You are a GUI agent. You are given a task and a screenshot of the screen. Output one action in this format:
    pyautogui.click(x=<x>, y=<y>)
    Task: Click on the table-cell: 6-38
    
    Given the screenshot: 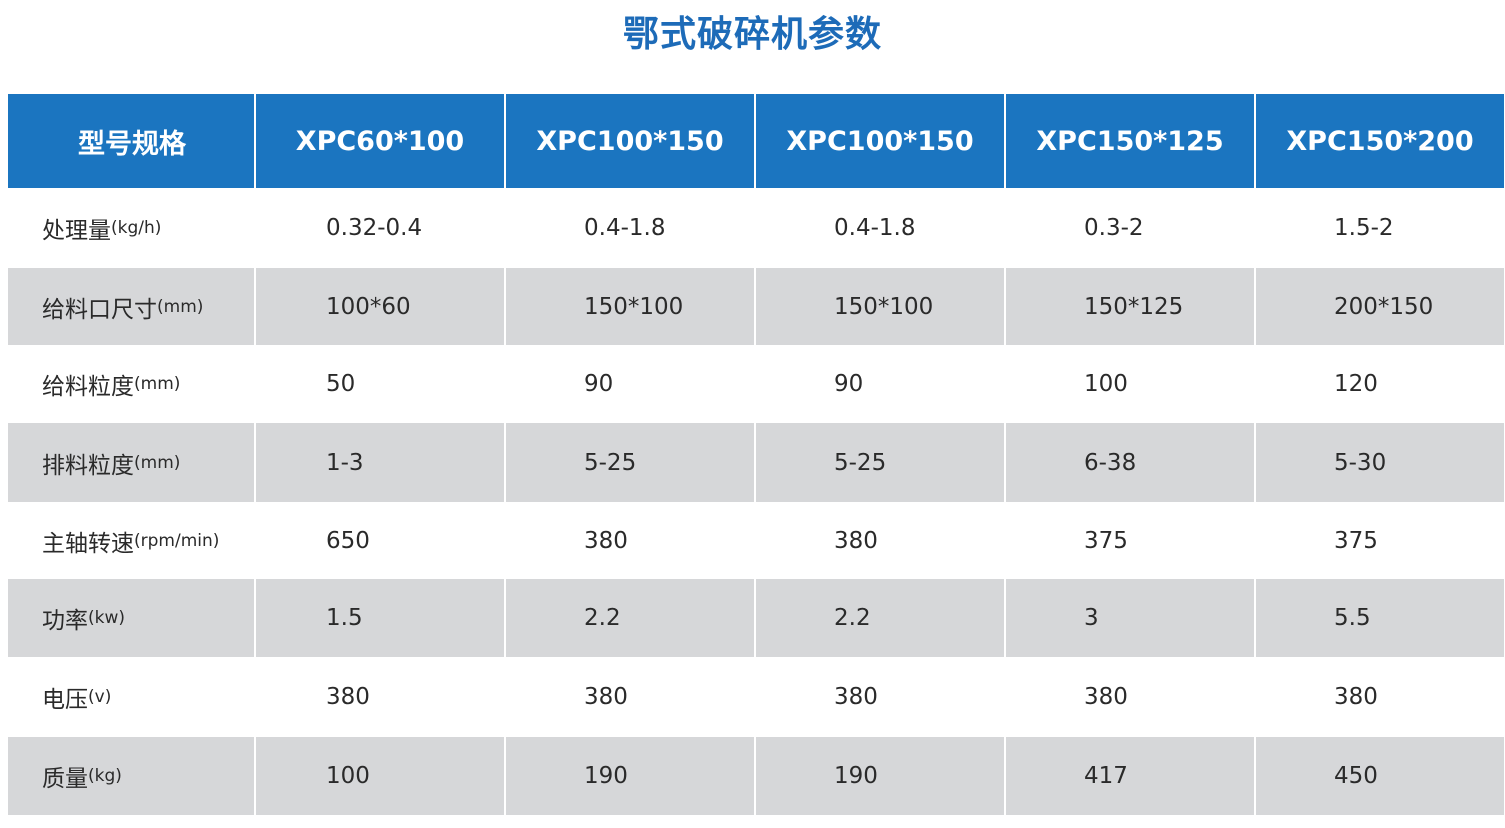 What is the action you would take?
    pyautogui.click(x=1131, y=462)
    